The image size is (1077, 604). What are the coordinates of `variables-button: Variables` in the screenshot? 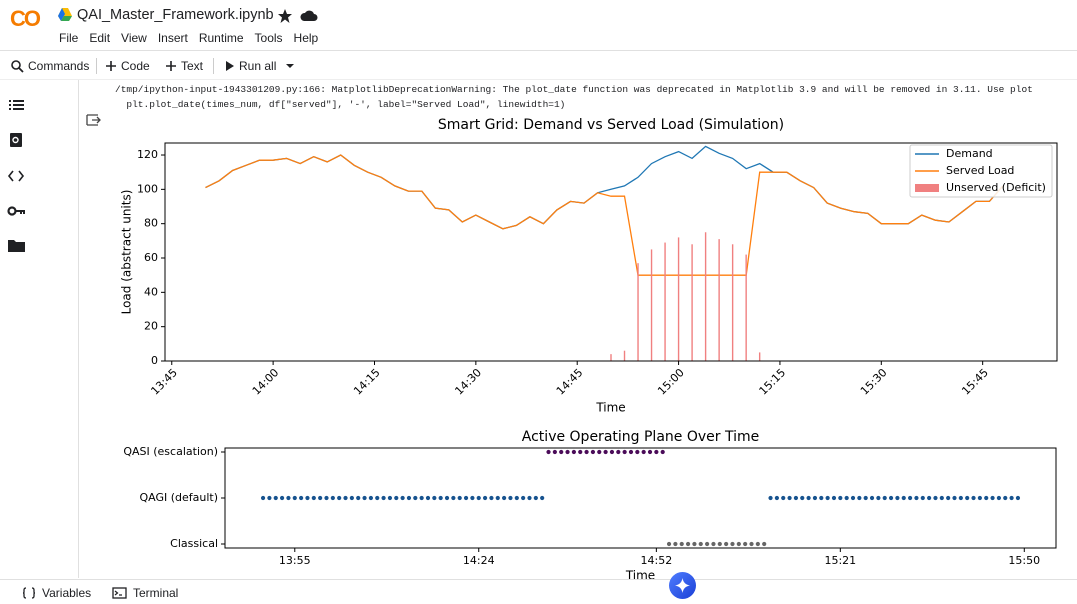 It's located at (56, 593).